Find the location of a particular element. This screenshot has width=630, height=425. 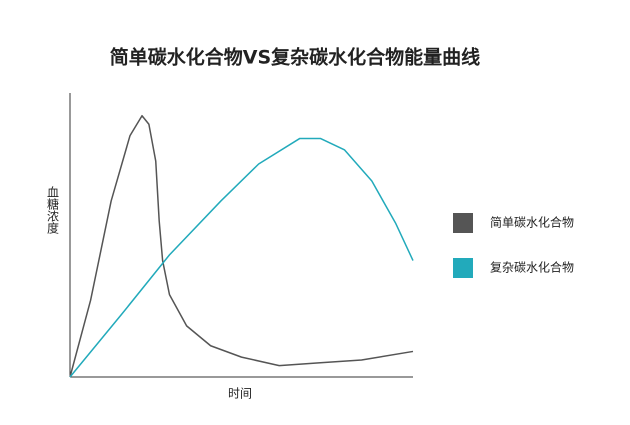

legend-label: 复杂碳水化合物 is located at coordinates (532, 267).